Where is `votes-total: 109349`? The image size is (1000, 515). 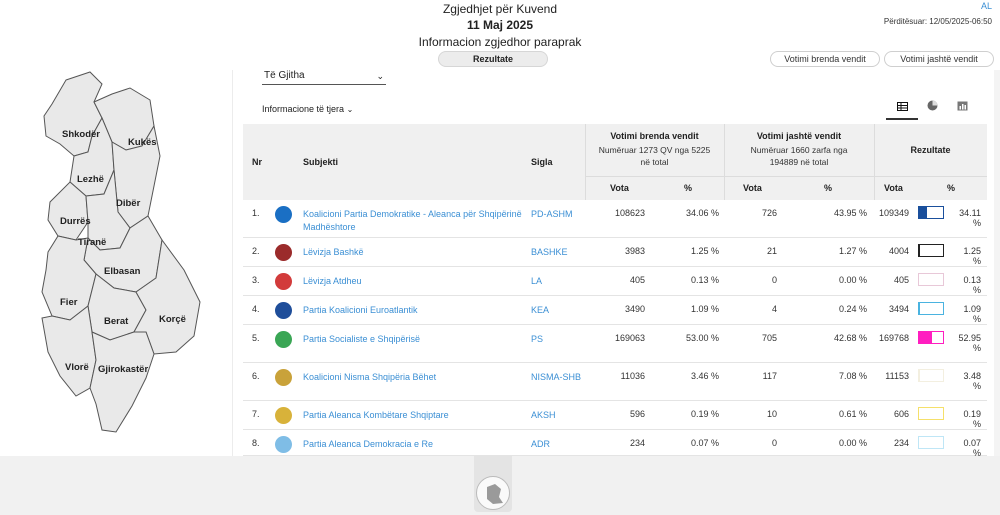
votes-total: 109349 is located at coordinates (893, 213).